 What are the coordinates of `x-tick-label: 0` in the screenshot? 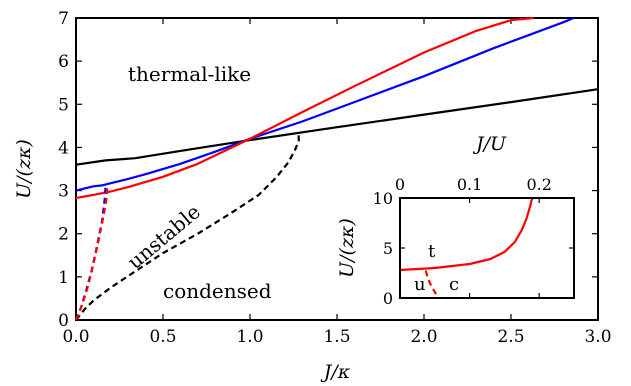 It's located at (400, 184).